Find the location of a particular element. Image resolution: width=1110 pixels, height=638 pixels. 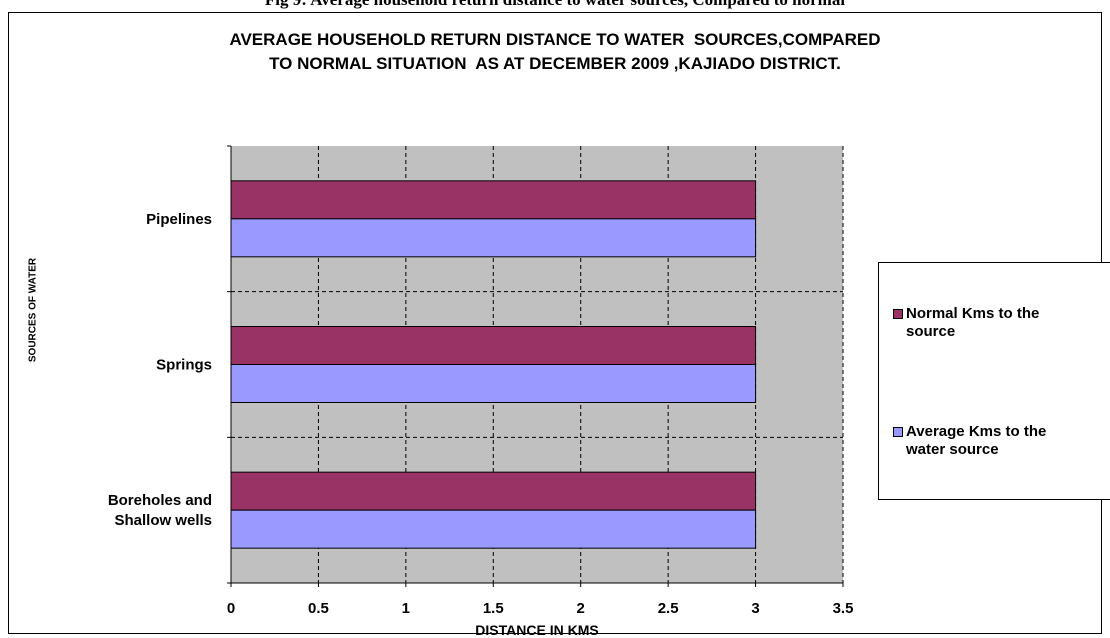

legend-label-average-line-2: water source is located at coordinates (952, 449).